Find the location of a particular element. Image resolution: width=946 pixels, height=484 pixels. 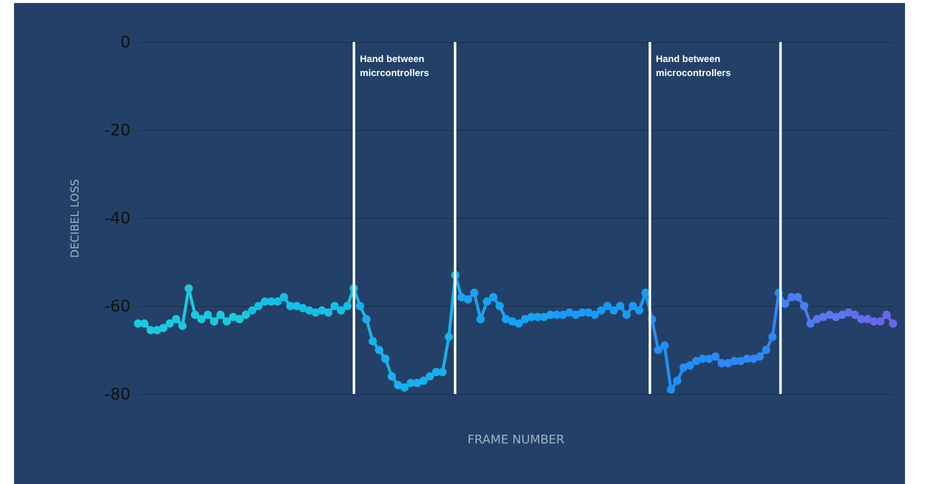

annotation: Hand between microcontrollers is located at coordinates (693, 66).